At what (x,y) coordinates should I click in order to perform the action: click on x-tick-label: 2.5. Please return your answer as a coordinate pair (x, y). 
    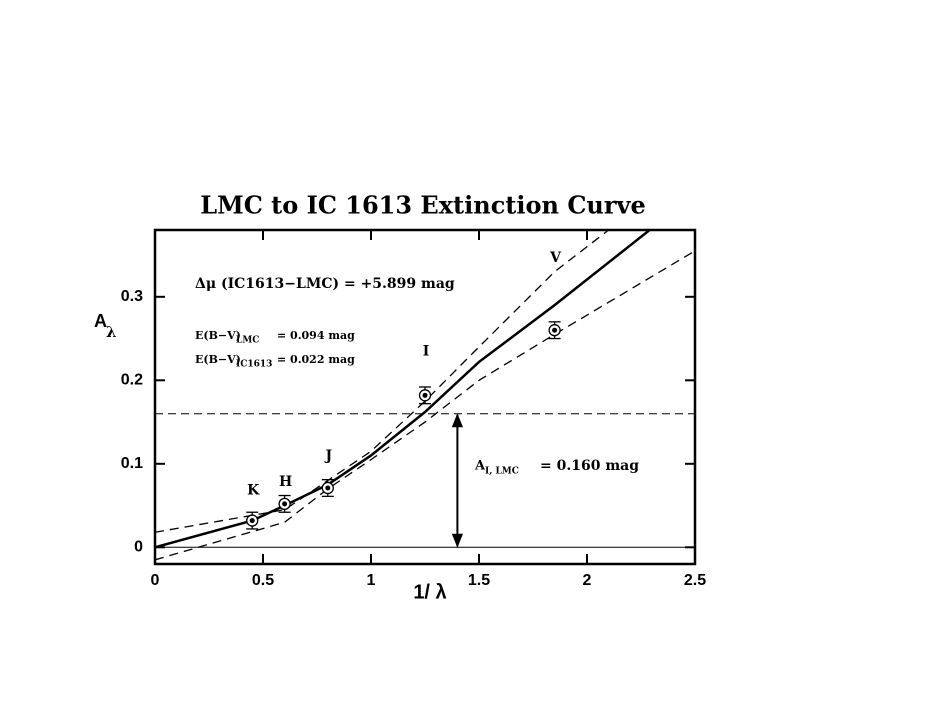
    Looking at the image, I should click on (695, 580).